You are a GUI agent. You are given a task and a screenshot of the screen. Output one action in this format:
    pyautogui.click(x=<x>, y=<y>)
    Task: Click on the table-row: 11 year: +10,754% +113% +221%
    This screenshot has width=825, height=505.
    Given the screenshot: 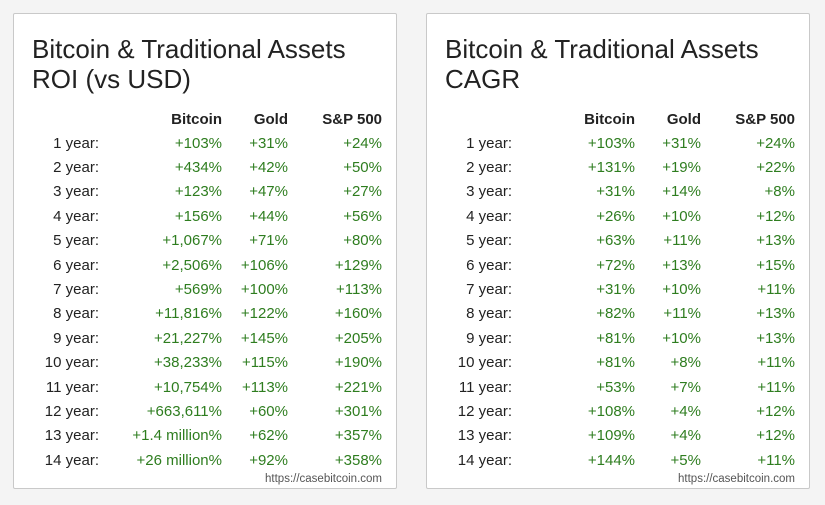 What is the action you would take?
    pyautogui.click(x=206, y=387)
    